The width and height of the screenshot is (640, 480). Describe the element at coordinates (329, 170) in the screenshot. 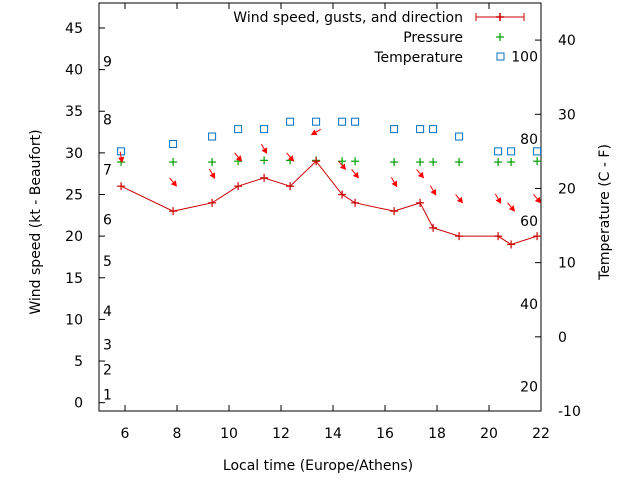

I see `wind-direction-arrows` at that location.